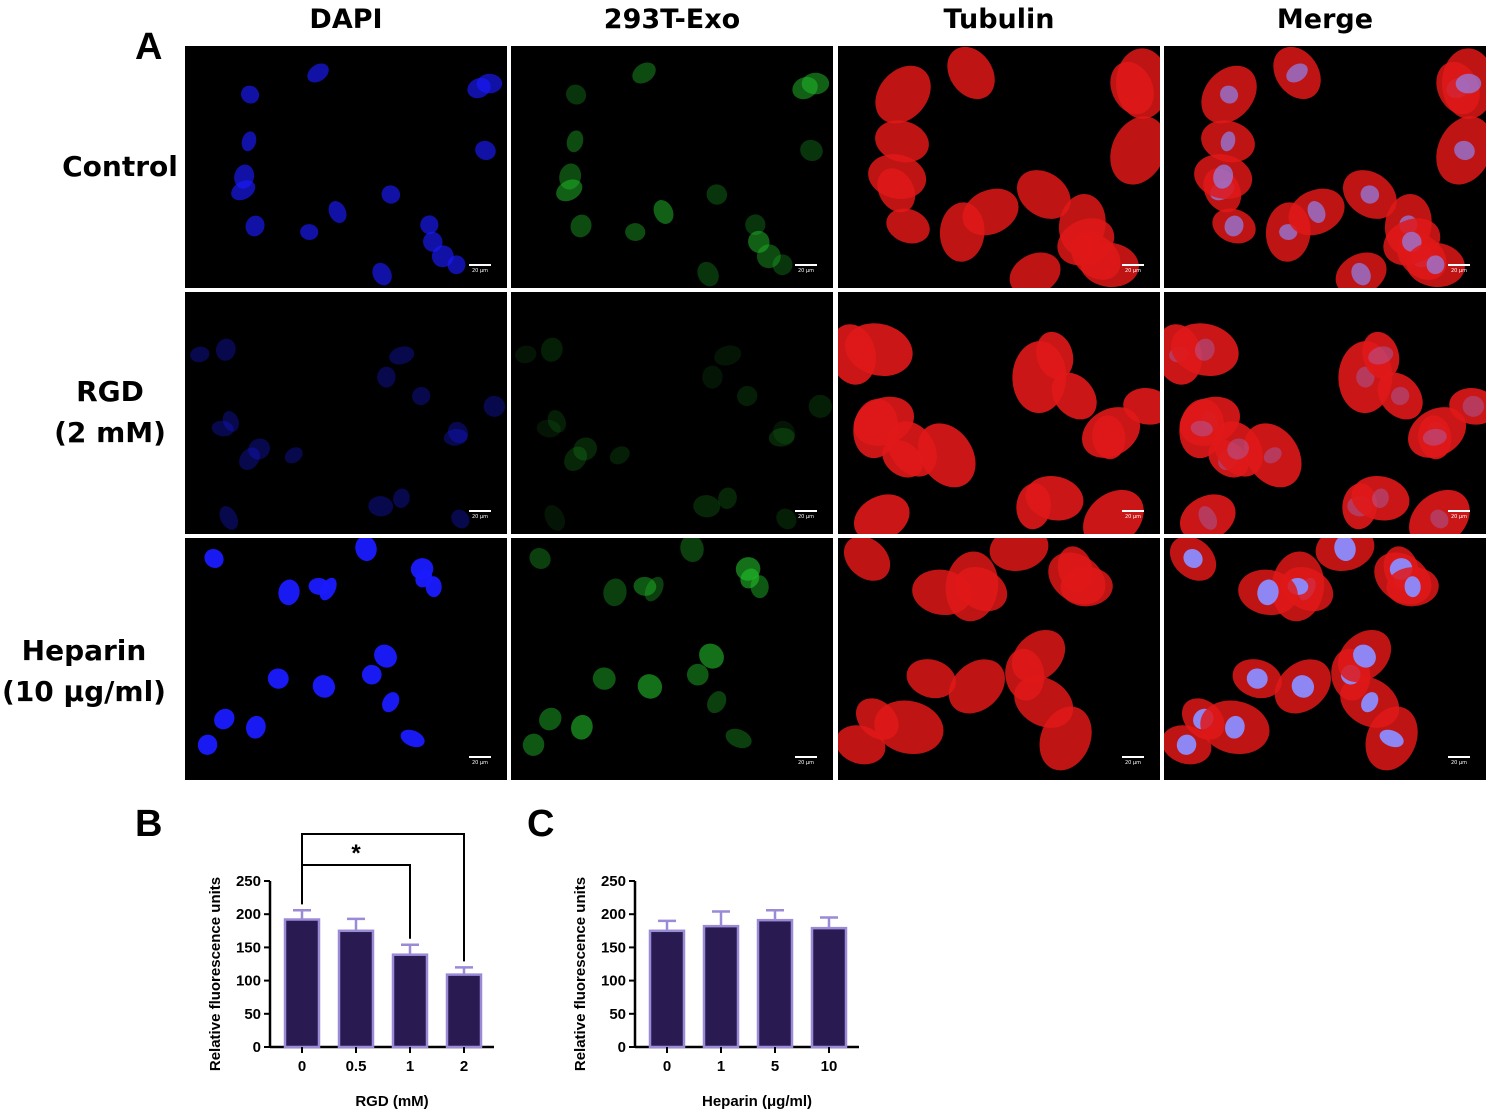 The image size is (1496, 1119). I want to click on panel-label-c: C, so click(541, 824).